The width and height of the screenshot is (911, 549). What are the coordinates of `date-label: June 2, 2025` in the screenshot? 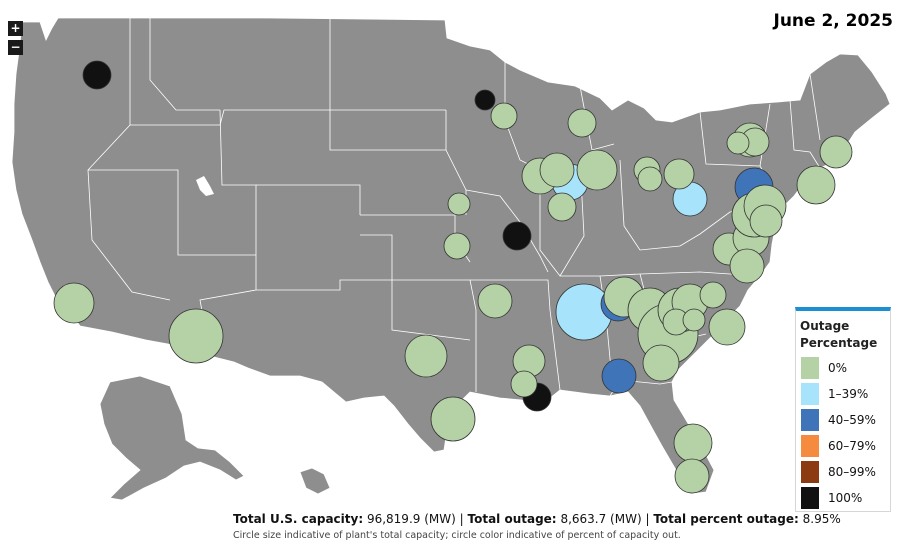 It's located at (833, 21).